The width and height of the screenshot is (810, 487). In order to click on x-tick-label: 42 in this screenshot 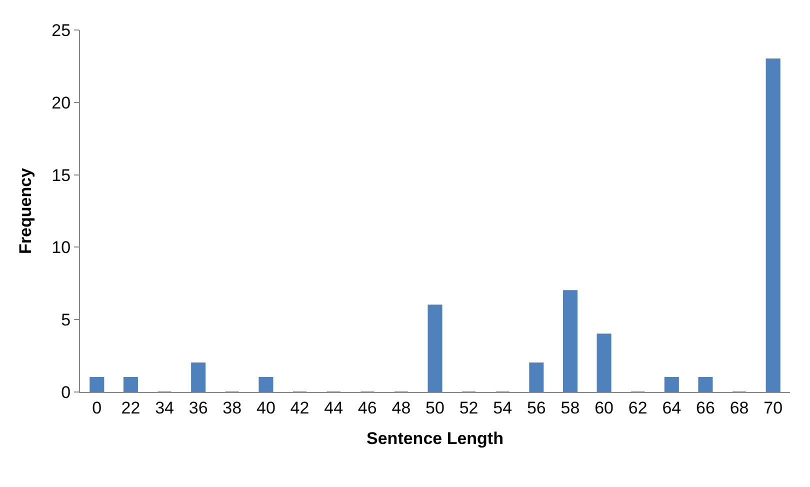, I will do `click(300, 408)`.